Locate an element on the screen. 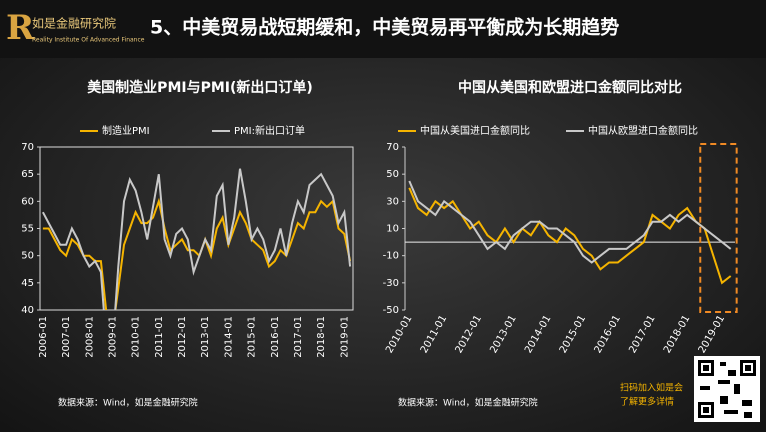 The image size is (766, 432). logo-mark: R is located at coordinates (20, 28).